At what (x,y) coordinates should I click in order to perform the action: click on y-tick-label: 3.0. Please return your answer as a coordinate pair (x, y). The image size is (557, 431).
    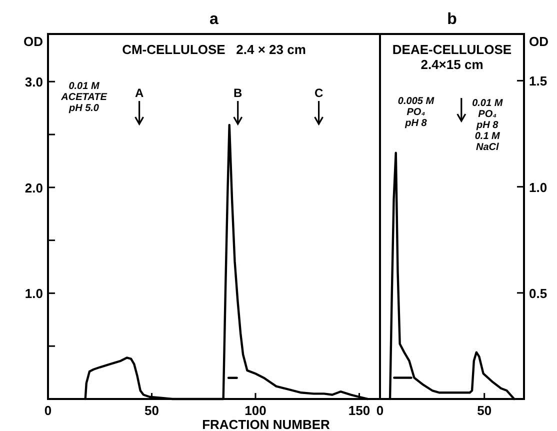
    Looking at the image, I should click on (33, 82).